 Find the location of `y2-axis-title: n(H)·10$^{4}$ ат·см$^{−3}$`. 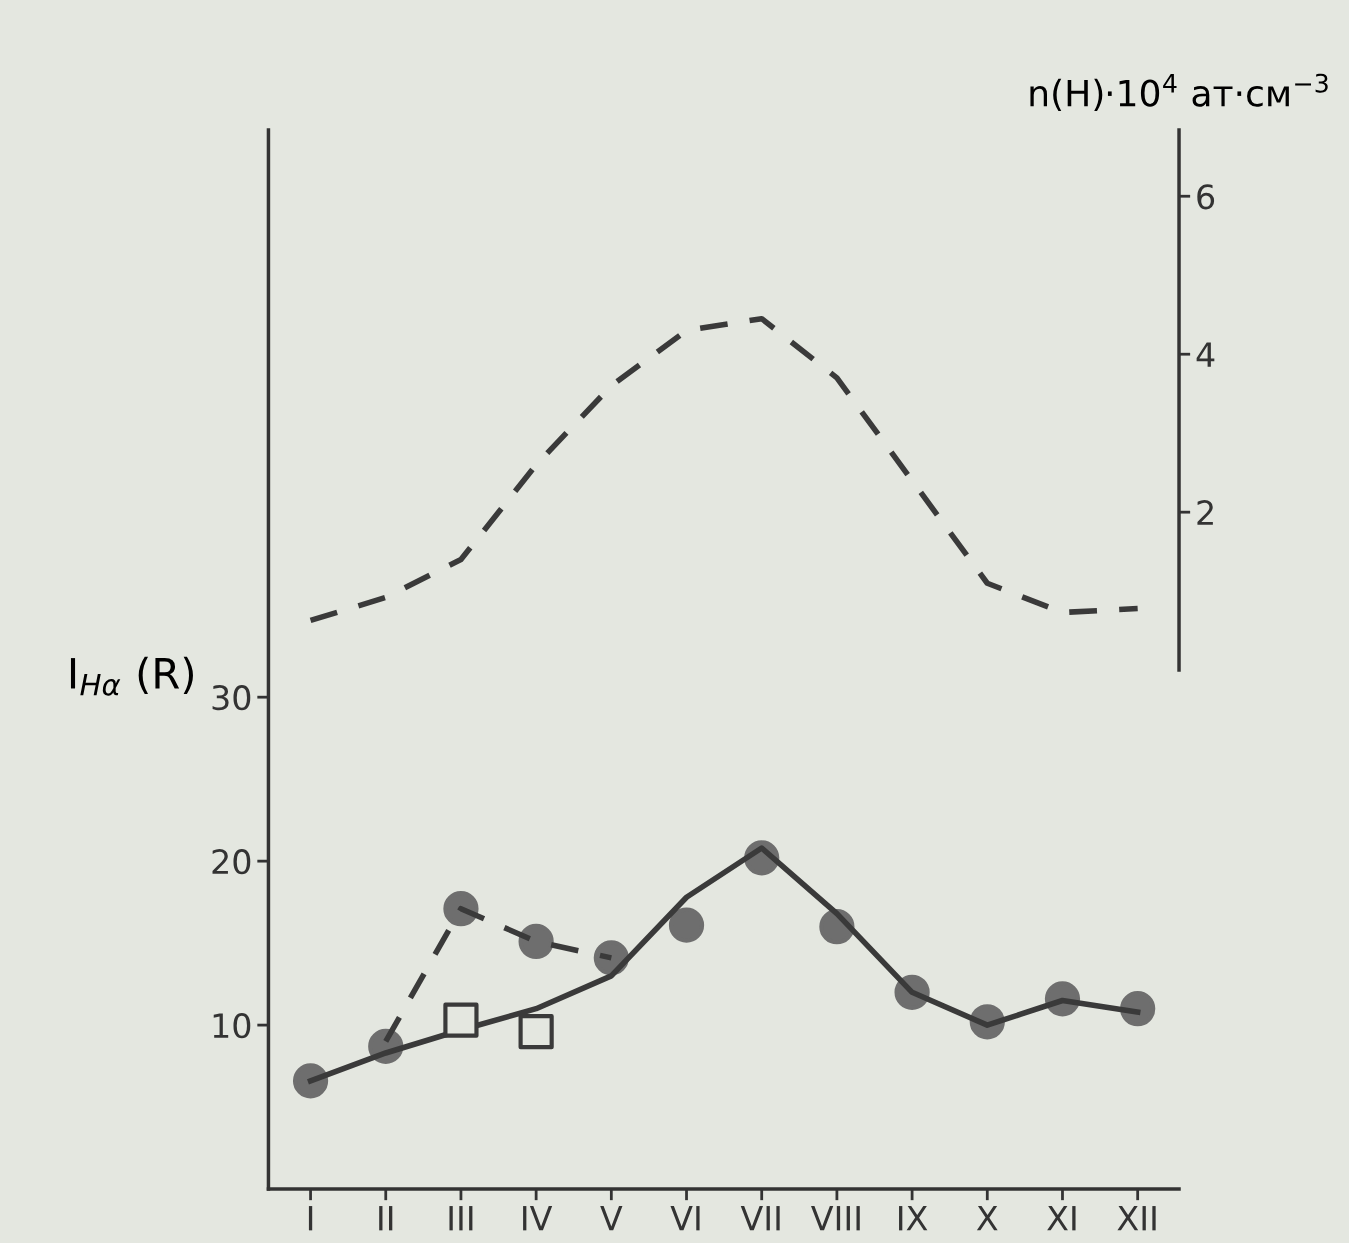

y2-axis-title: n(H)·10$^{4}$ ат·см$^{−3}$ is located at coordinates (1179, 92).